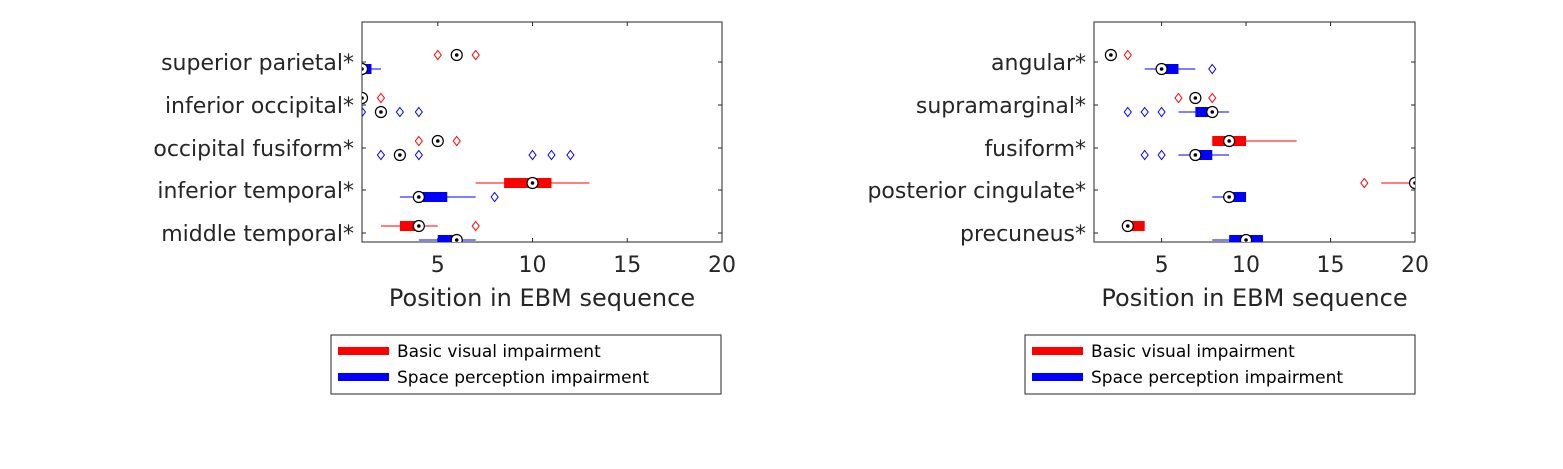  I want to click on category-label: precuneus*, so click(1023, 234).